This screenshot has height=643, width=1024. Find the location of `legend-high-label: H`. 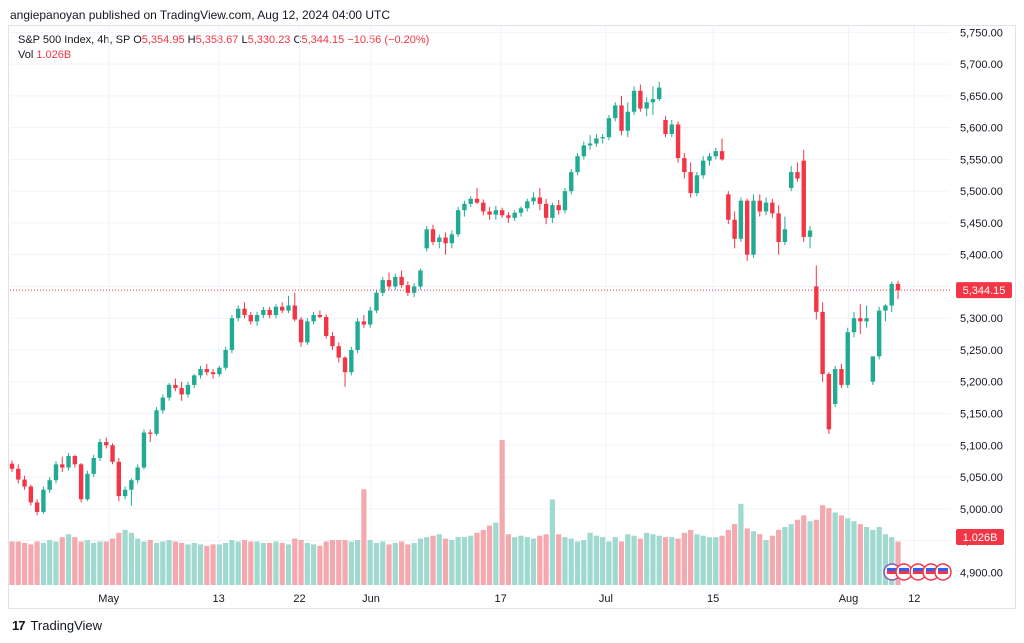

legend-high-label: H is located at coordinates (191, 40).